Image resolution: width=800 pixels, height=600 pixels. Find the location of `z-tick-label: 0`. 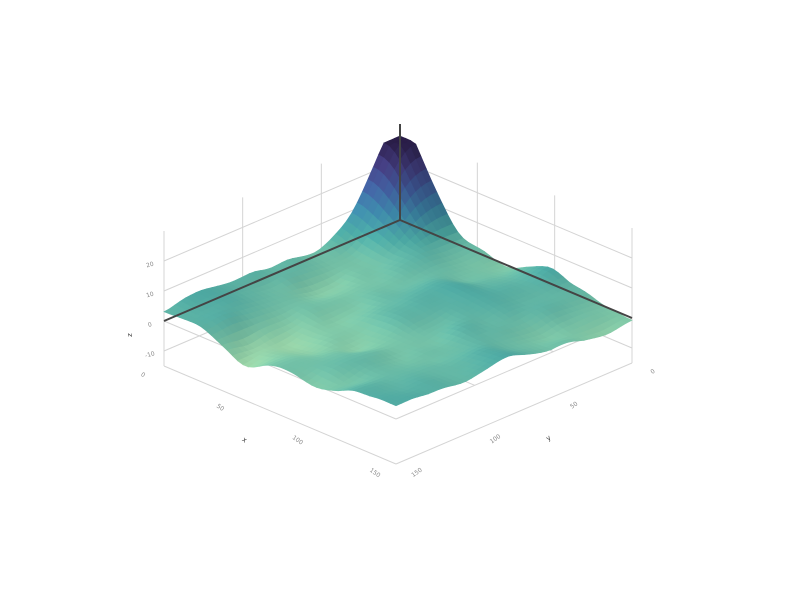

z-tick-label: 0 is located at coordinates (150, 325).